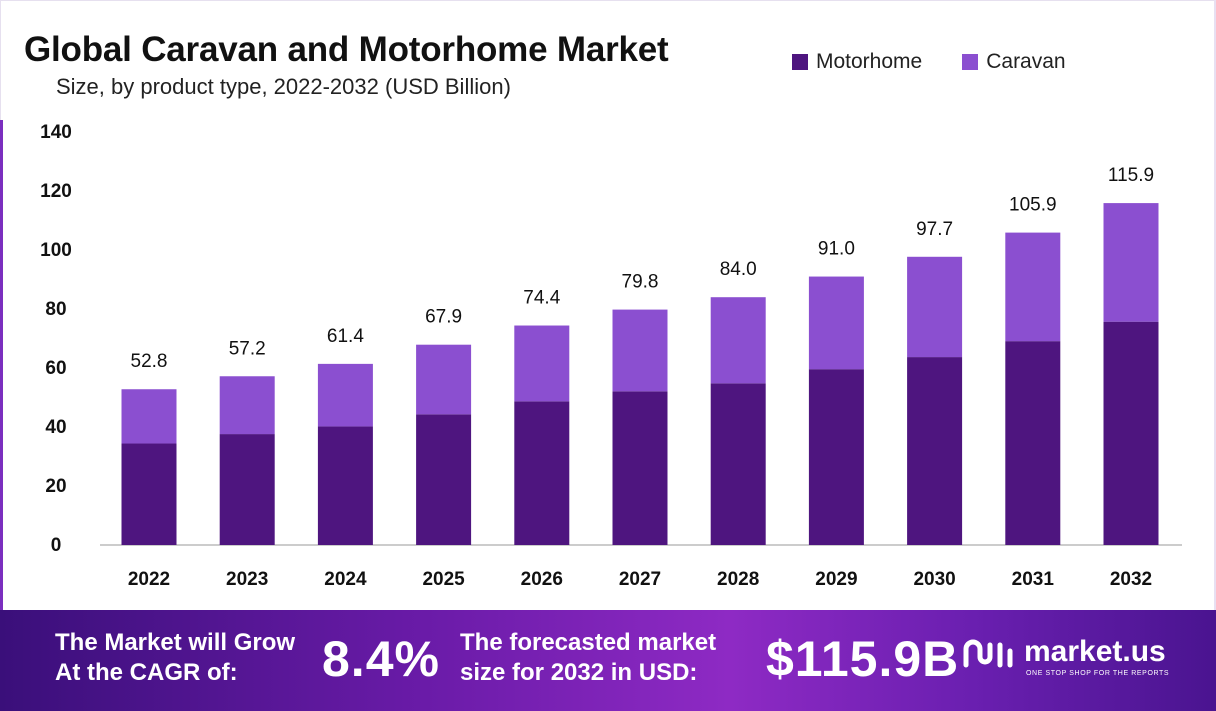 This screenshot has width=1216, height=711. I want to click on cagr-value: 8.4%, so click(381, 659).